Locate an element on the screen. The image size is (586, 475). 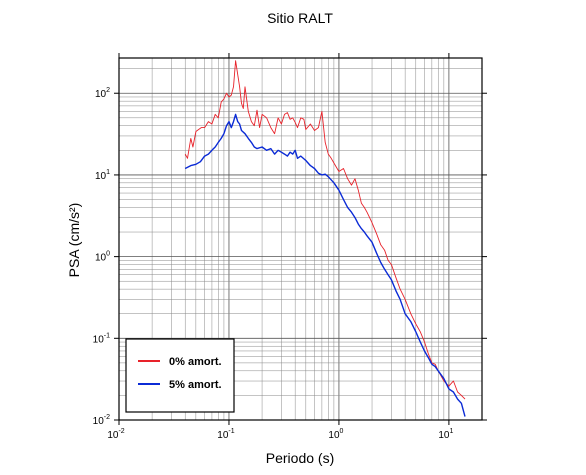
legend-box is located at coordinates (180, 375).